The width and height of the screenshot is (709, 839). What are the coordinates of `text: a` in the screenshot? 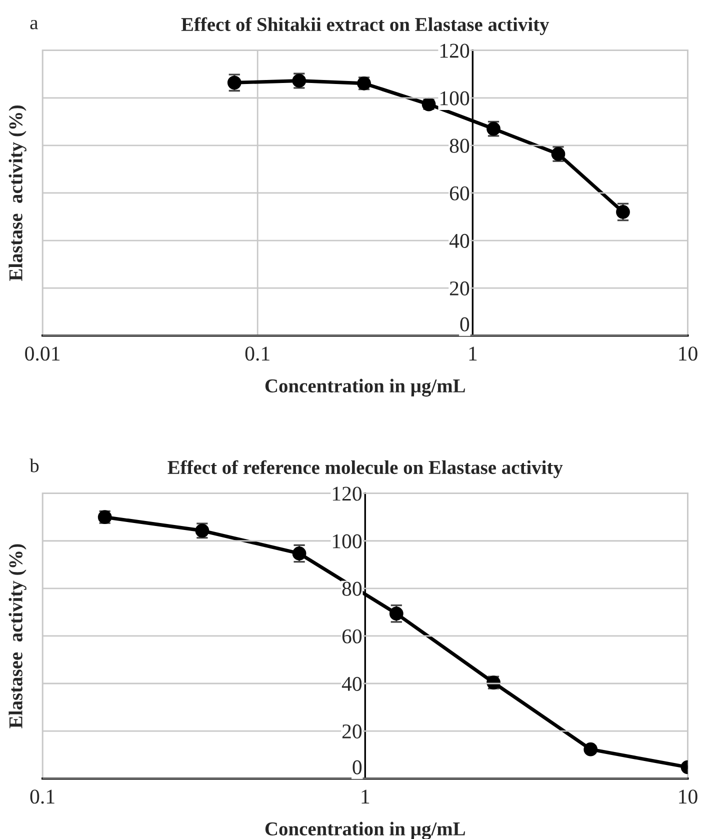 It's located at (34, 25).